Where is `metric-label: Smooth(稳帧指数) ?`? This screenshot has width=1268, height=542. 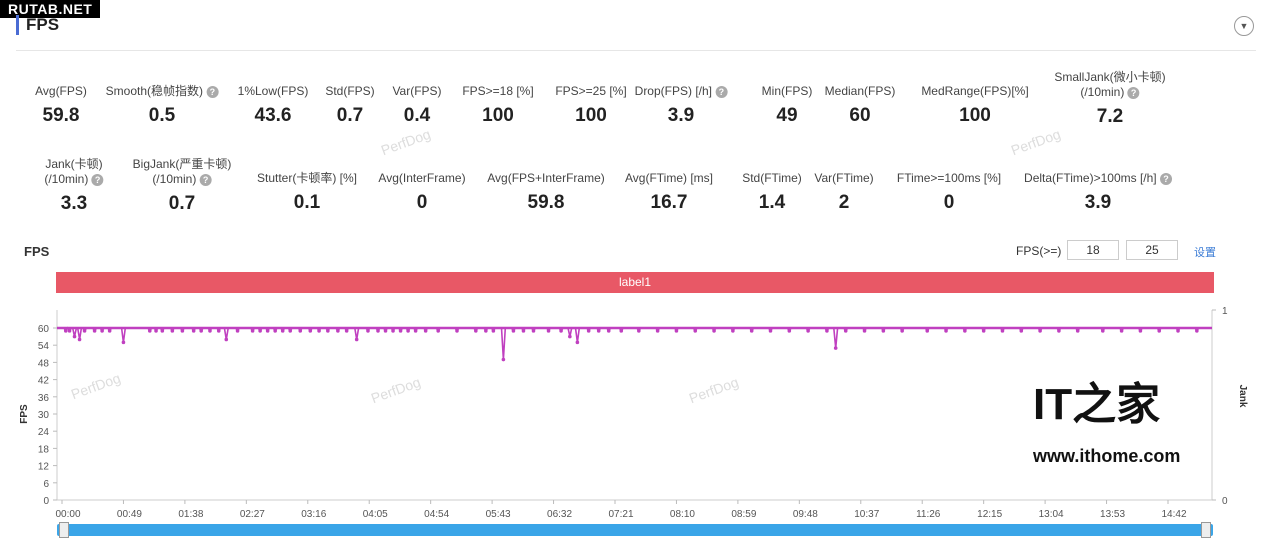
metric-label: Smooth(稳帧指数) ? is located at coordinates (162, 91).